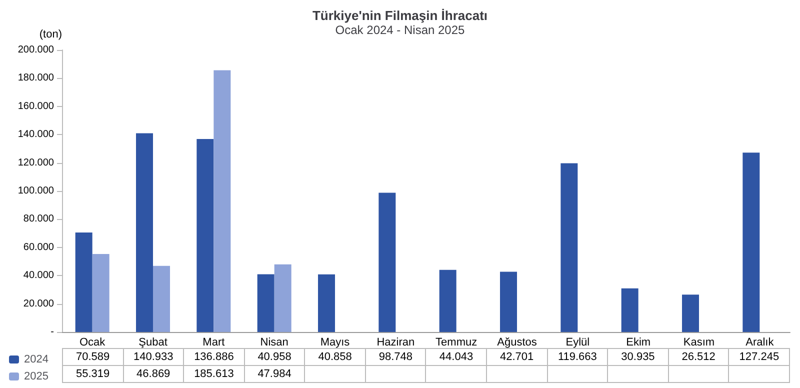 This screenshot has width=800, height=388. What do you see at coordinates (760, 342) in the screenshot?
I see `x-tick-label: Aralık` at bounding box center [760, 342].